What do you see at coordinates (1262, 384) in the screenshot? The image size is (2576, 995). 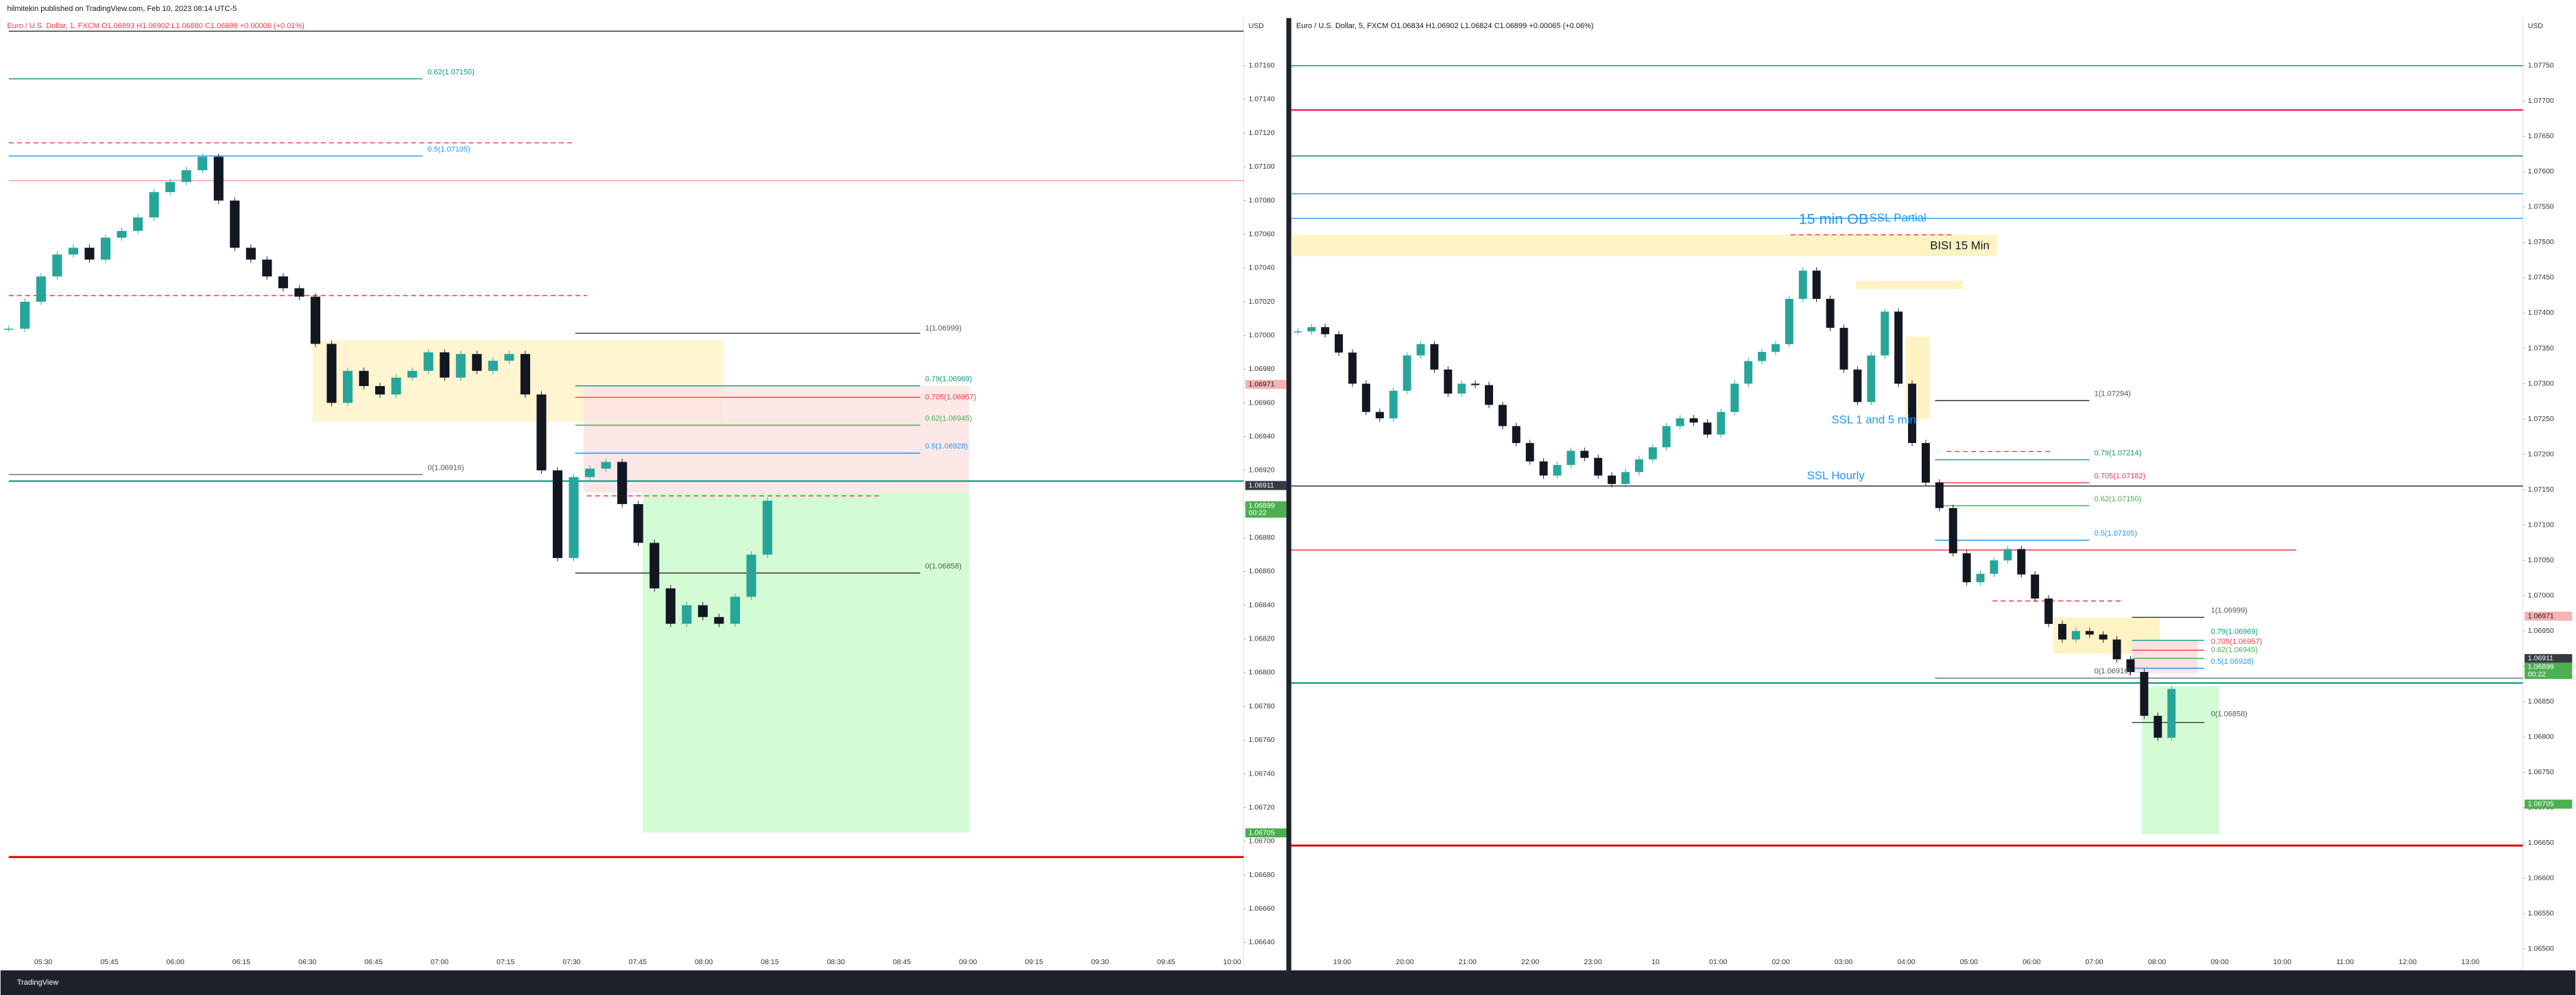 I see `price-marker-label: 1.06971` at bounding box center [1262, 384].